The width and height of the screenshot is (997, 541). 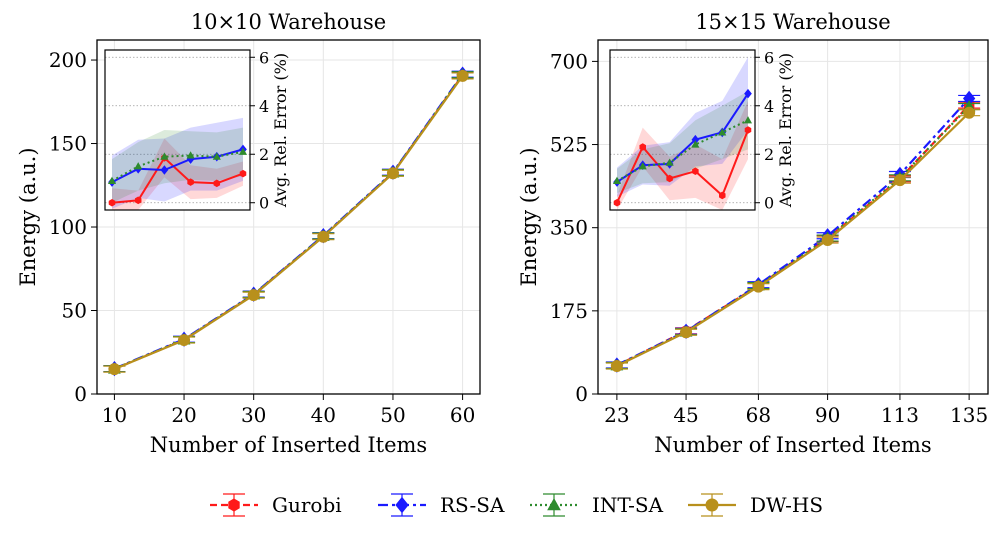 What do you see at coordinates (68, 227) in the screenshot?
I see `y-tick-label: 100` at bounding box center [68, 227].